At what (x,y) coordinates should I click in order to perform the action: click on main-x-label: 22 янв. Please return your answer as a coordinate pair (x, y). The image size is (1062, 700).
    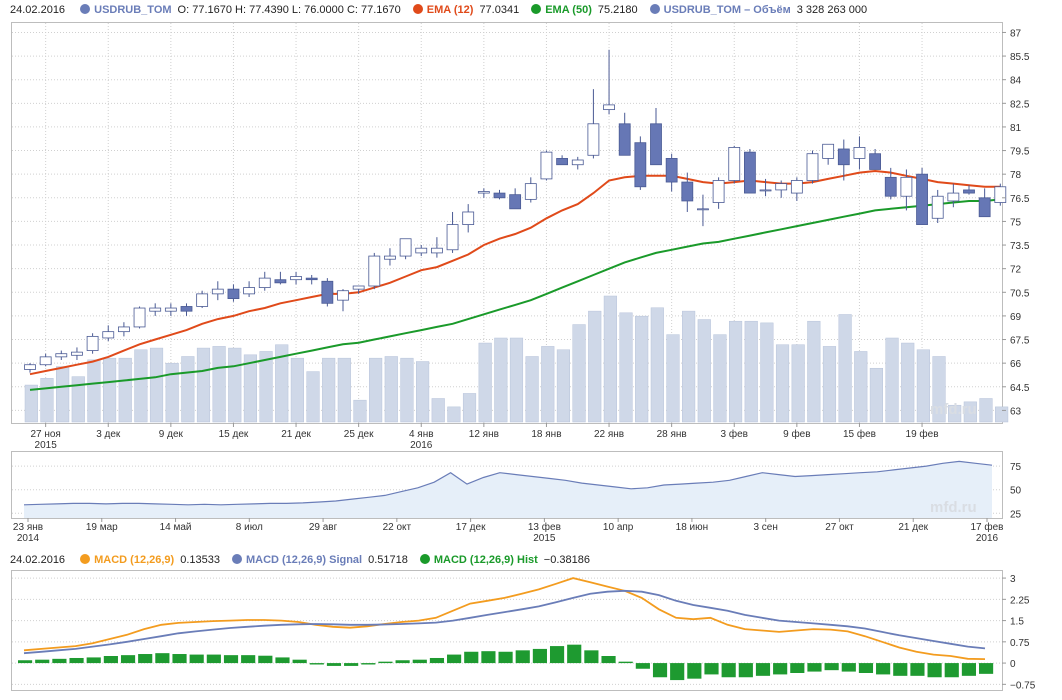
    Looking at the image, I should click on (609, 434).